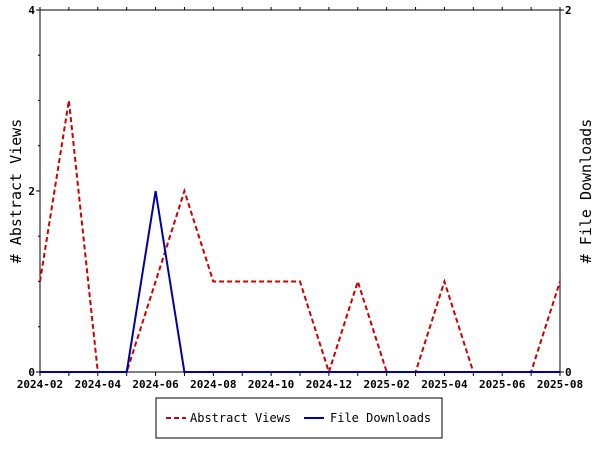  Describe the element at coordinates (329, 384) in the screenshot. I see `x-tick-label: 2024-12` at that location.